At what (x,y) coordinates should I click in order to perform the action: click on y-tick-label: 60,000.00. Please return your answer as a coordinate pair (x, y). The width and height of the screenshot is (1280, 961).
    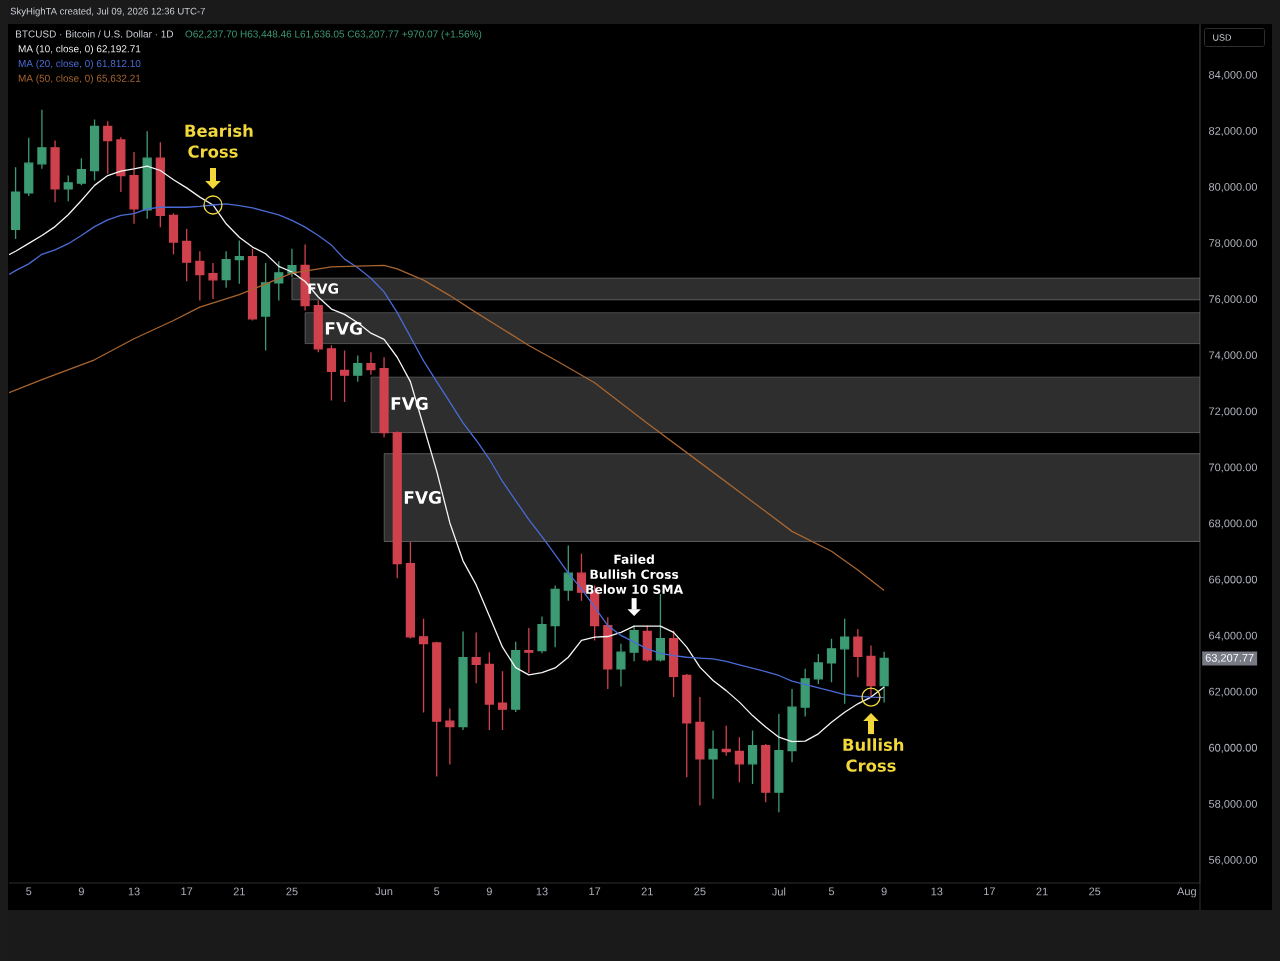
    Looking at the image, I should click on (1233, 748).